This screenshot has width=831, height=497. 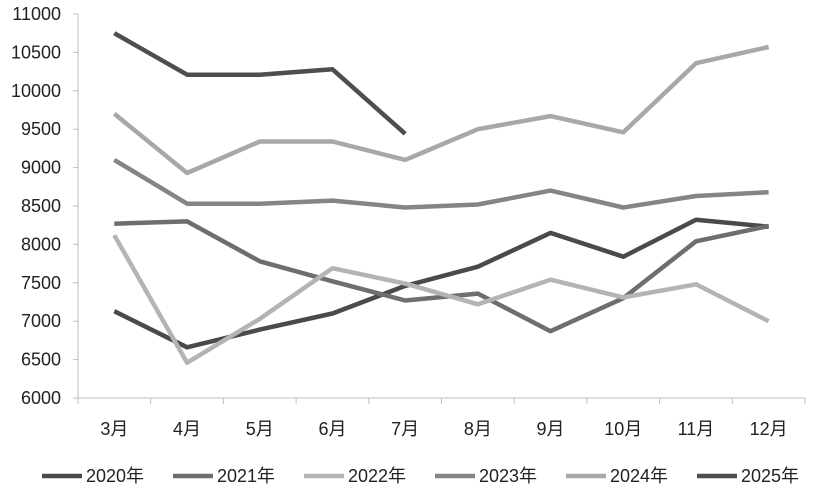 I want to click on y-tick-label: 10000, so click(x=36, y=91).